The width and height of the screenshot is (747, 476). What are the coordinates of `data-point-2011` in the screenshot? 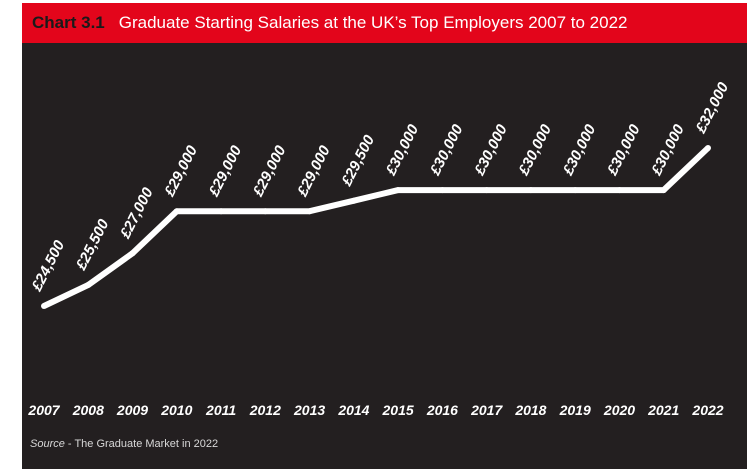 It's located at (221, 211).